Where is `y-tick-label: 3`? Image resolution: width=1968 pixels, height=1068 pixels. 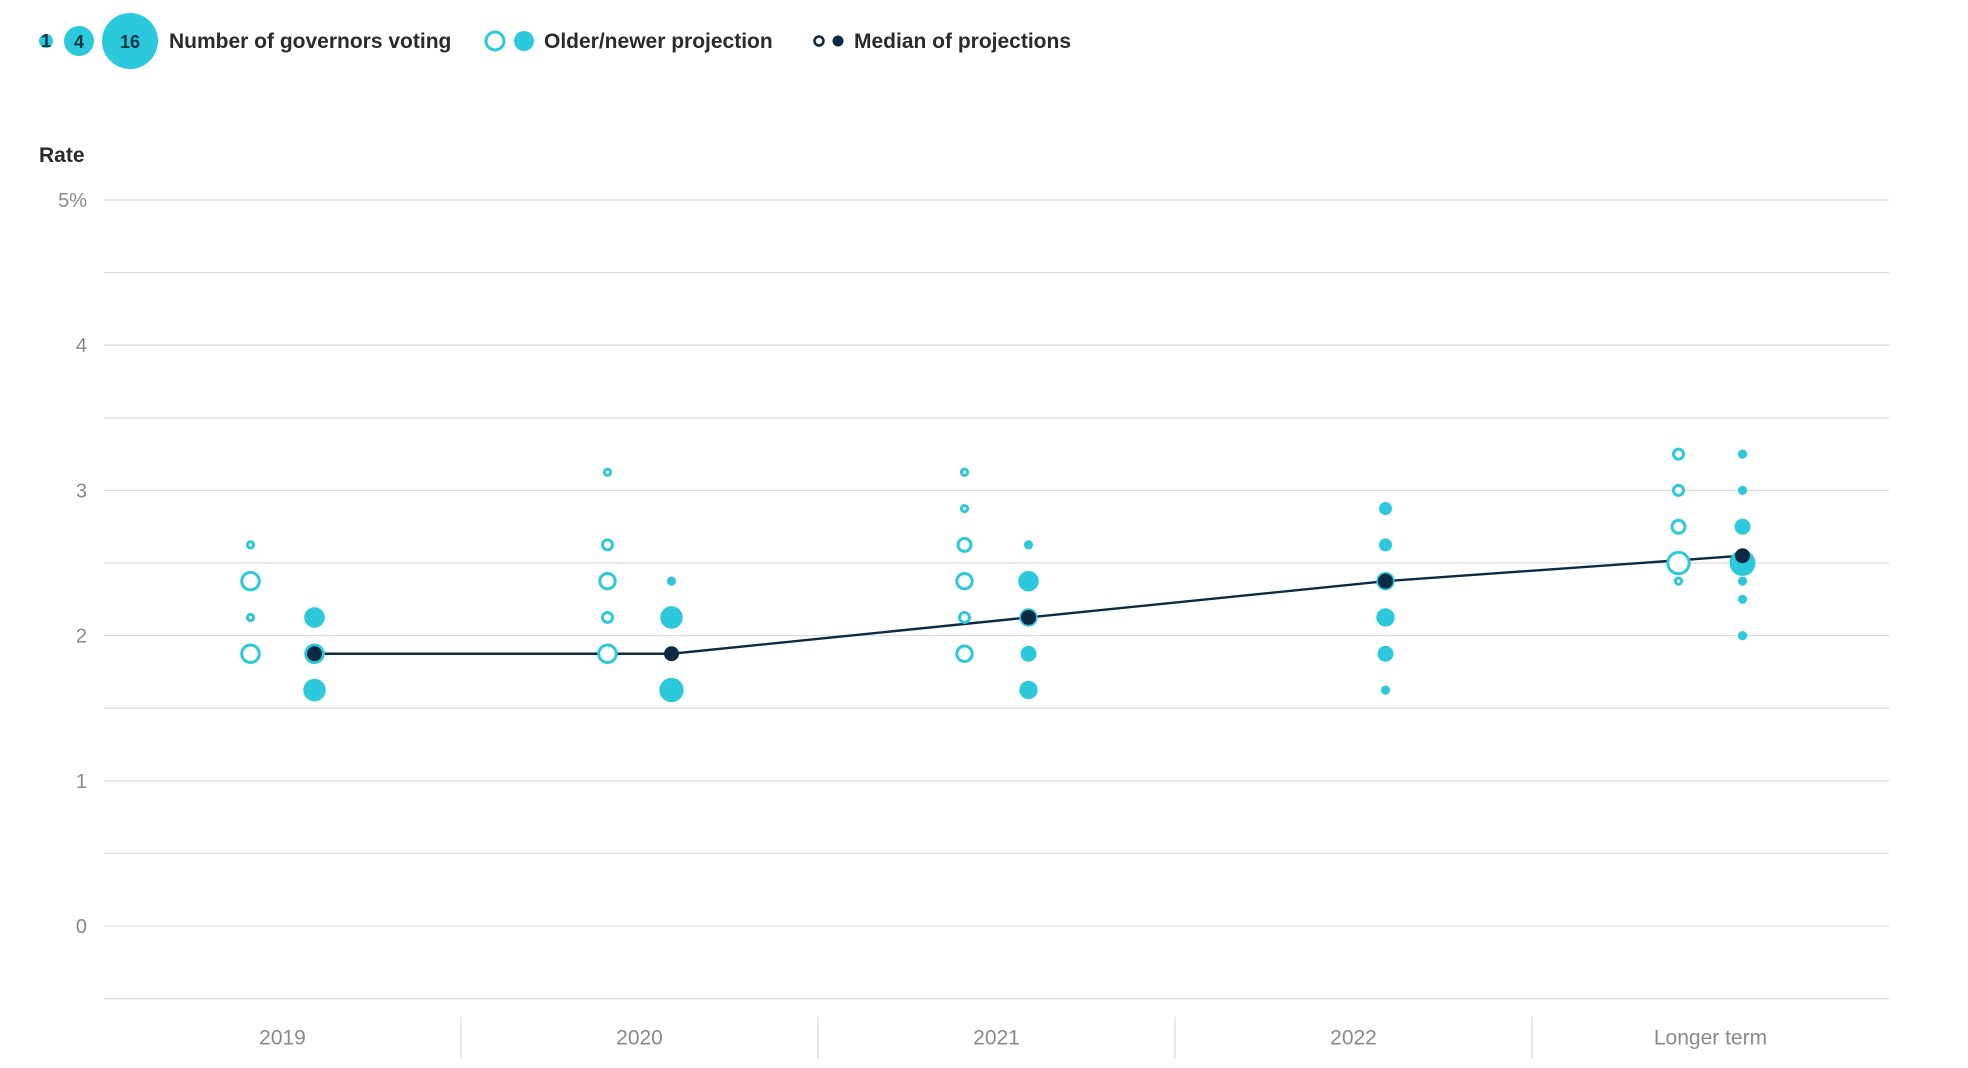
y-tick-label: 3 is located at coordinates (81, 491).